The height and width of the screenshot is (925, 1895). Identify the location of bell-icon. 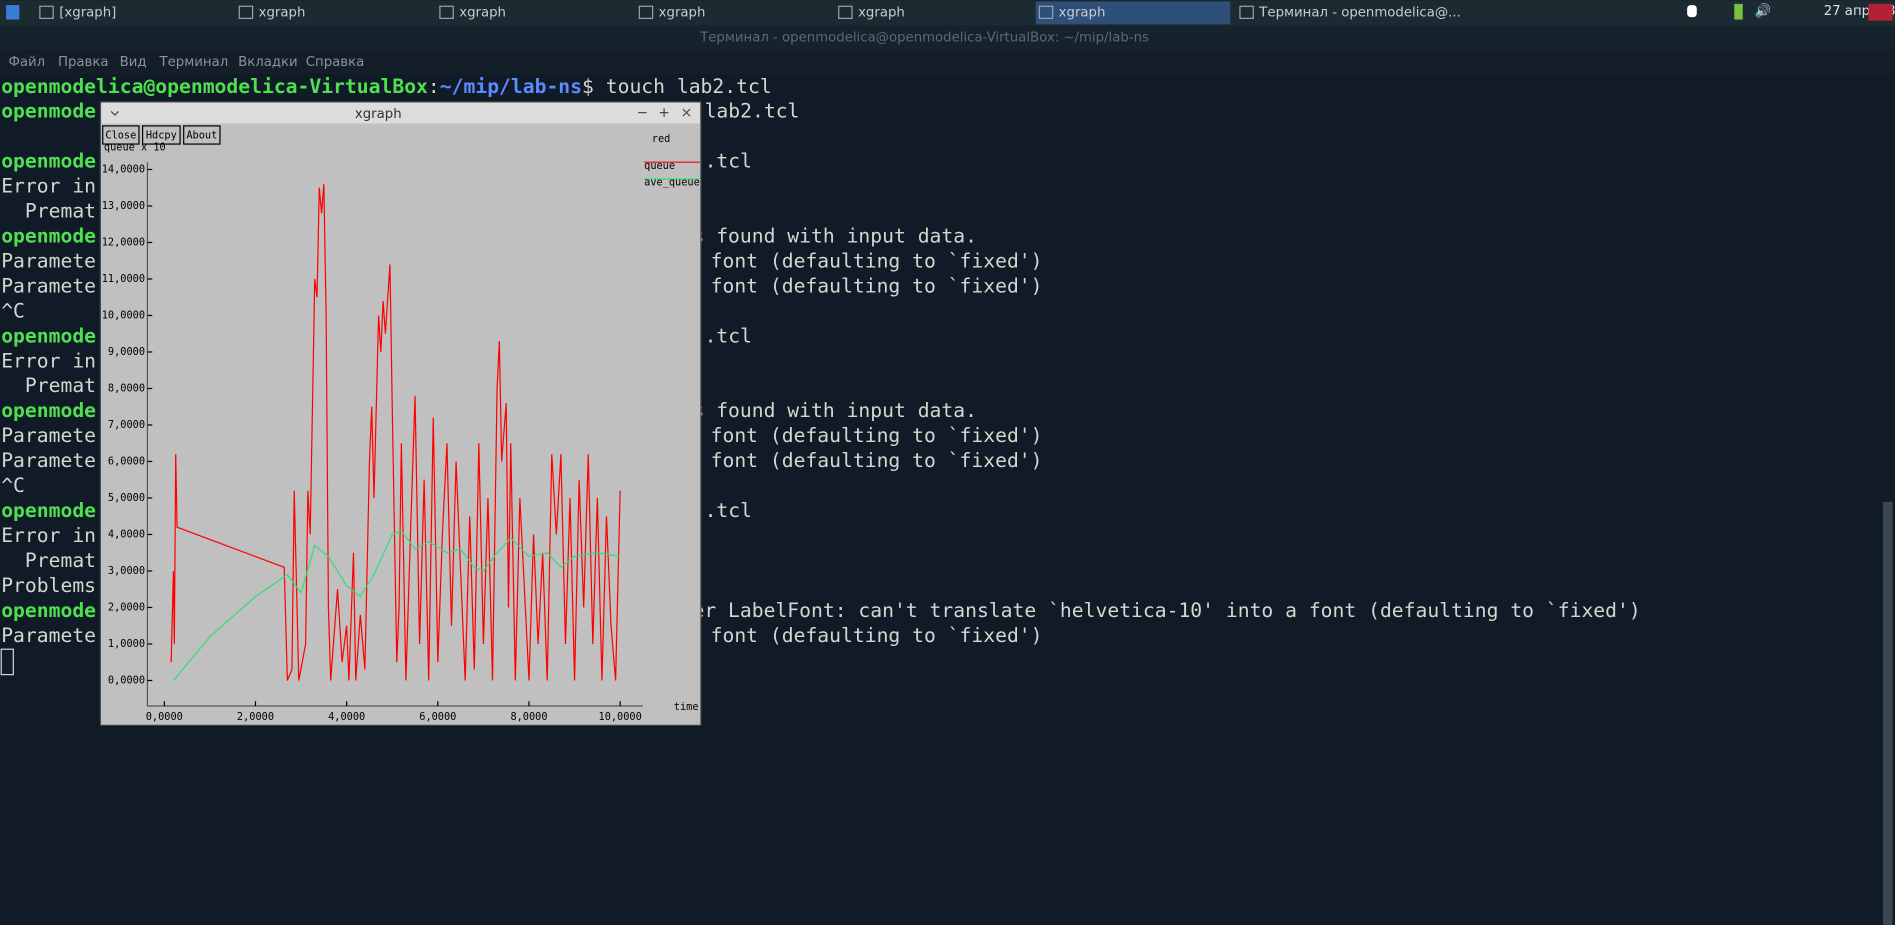
(1692, 11).